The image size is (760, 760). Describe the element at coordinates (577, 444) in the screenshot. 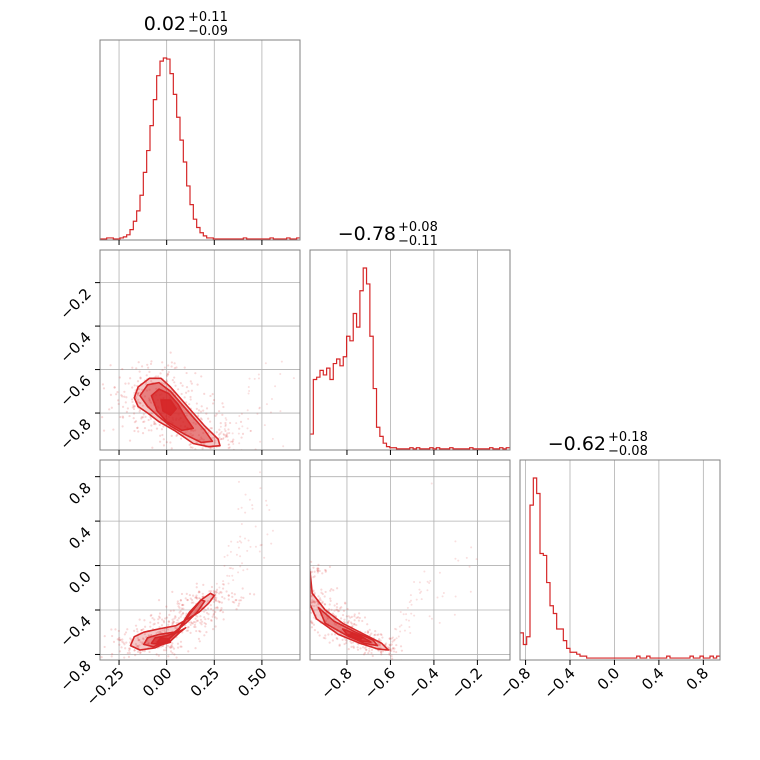

I see `histogram-title-median: −0.62` at that location.